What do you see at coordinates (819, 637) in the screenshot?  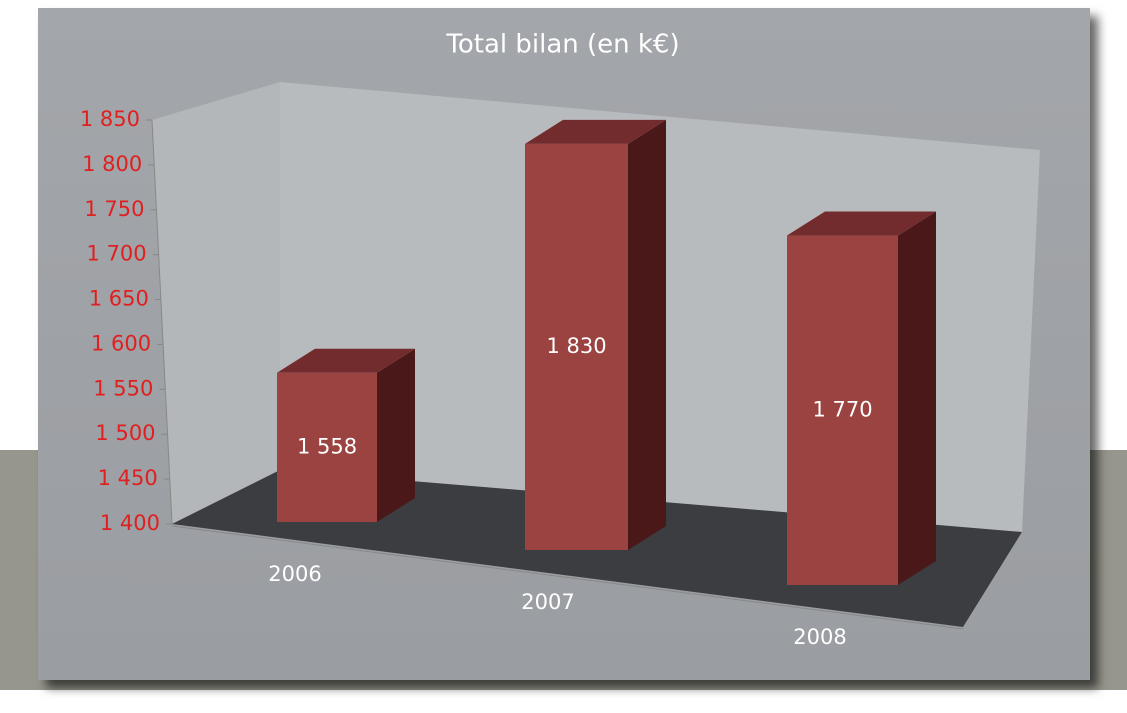 I see `x-tick-label: 2008` at bounding box center [819, 637].